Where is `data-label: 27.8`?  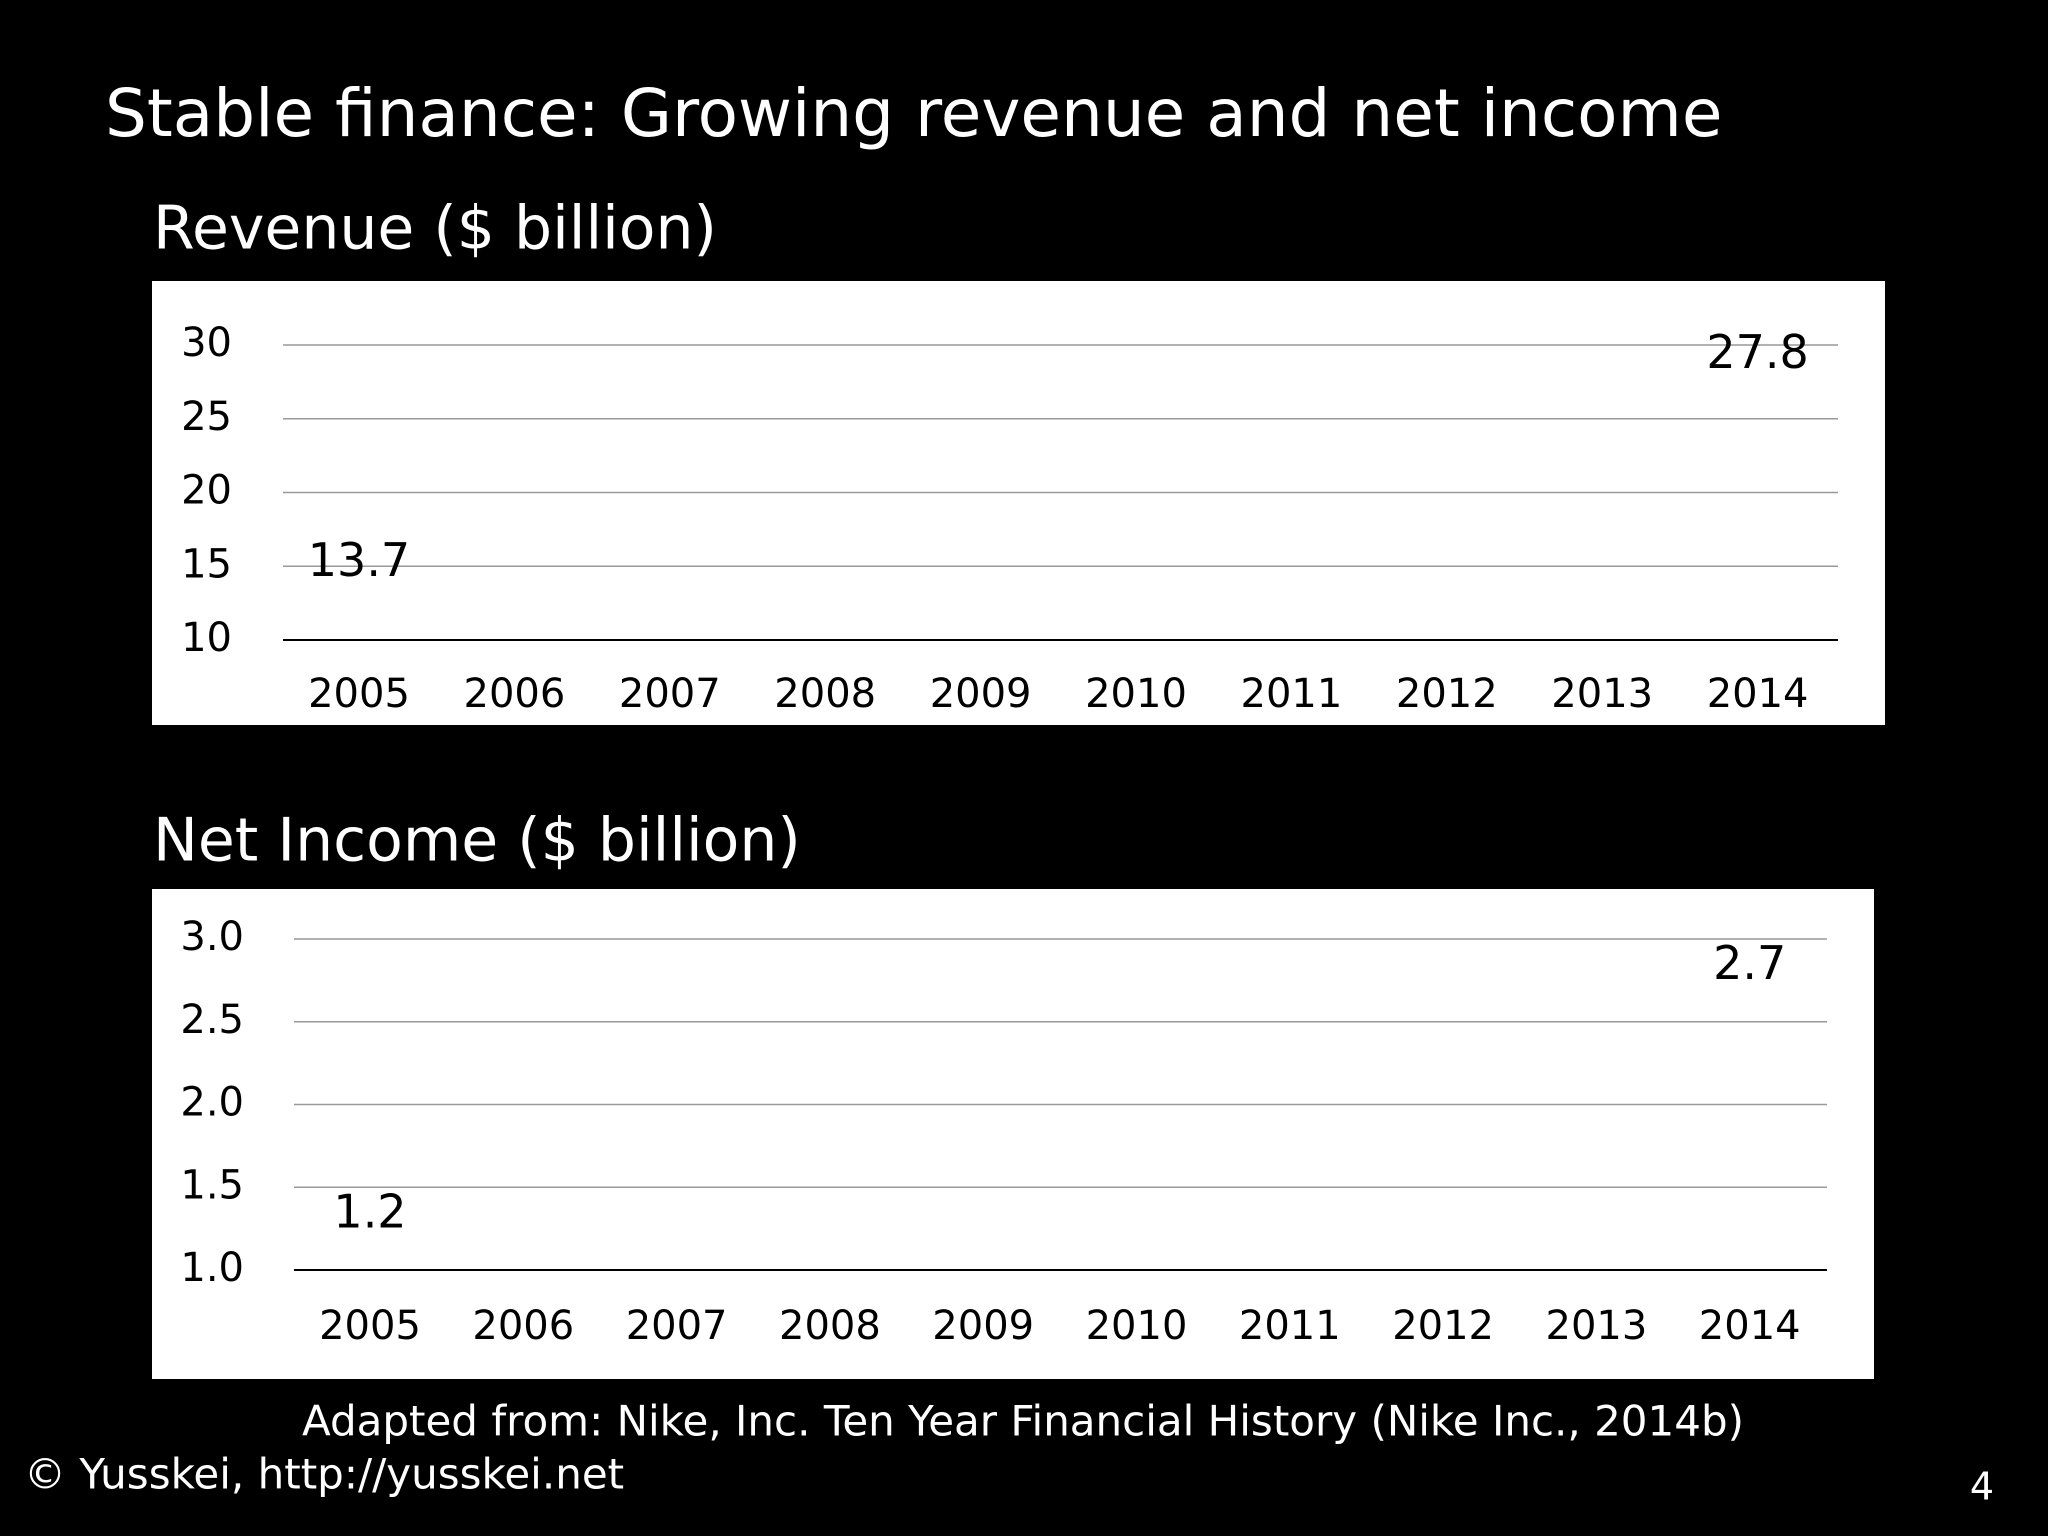
data-label: 27.8 is located at coordinates (1757, 352).